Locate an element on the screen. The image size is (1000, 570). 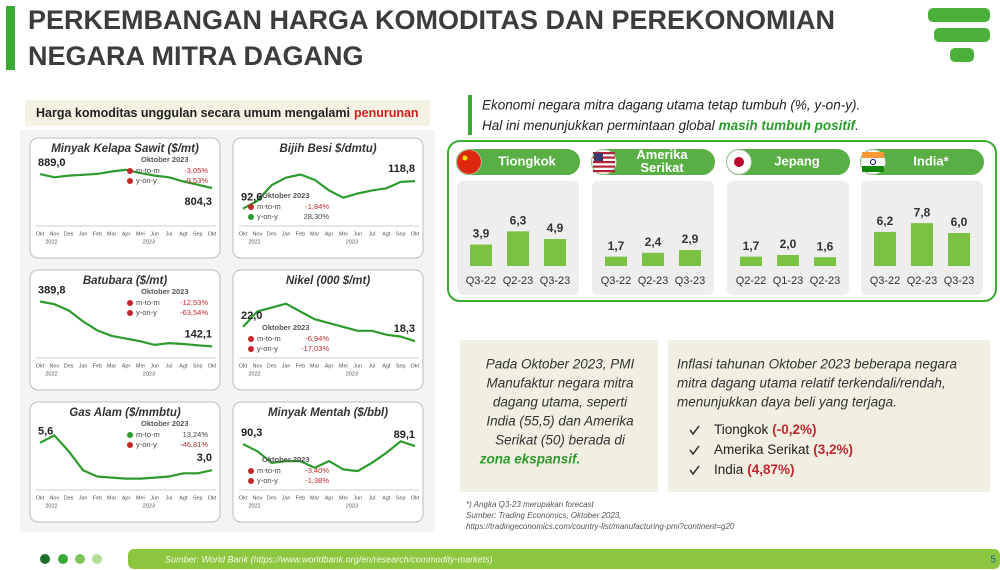
bar-value-label: 6,0 is located at coordinates (959, 222).